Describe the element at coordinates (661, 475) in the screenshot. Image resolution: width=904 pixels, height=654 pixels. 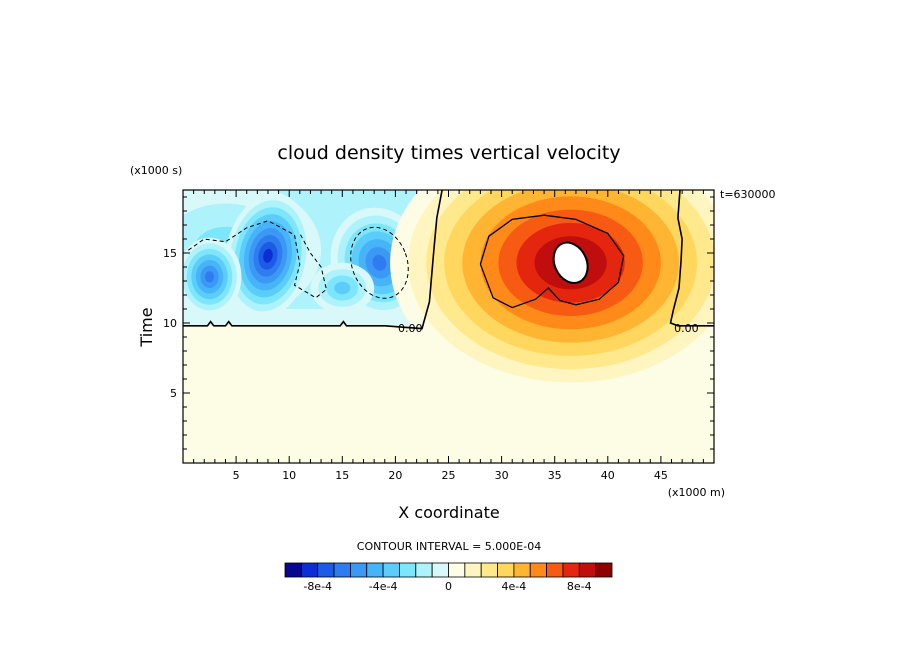
I see `x-tick-label: 45` at that location.